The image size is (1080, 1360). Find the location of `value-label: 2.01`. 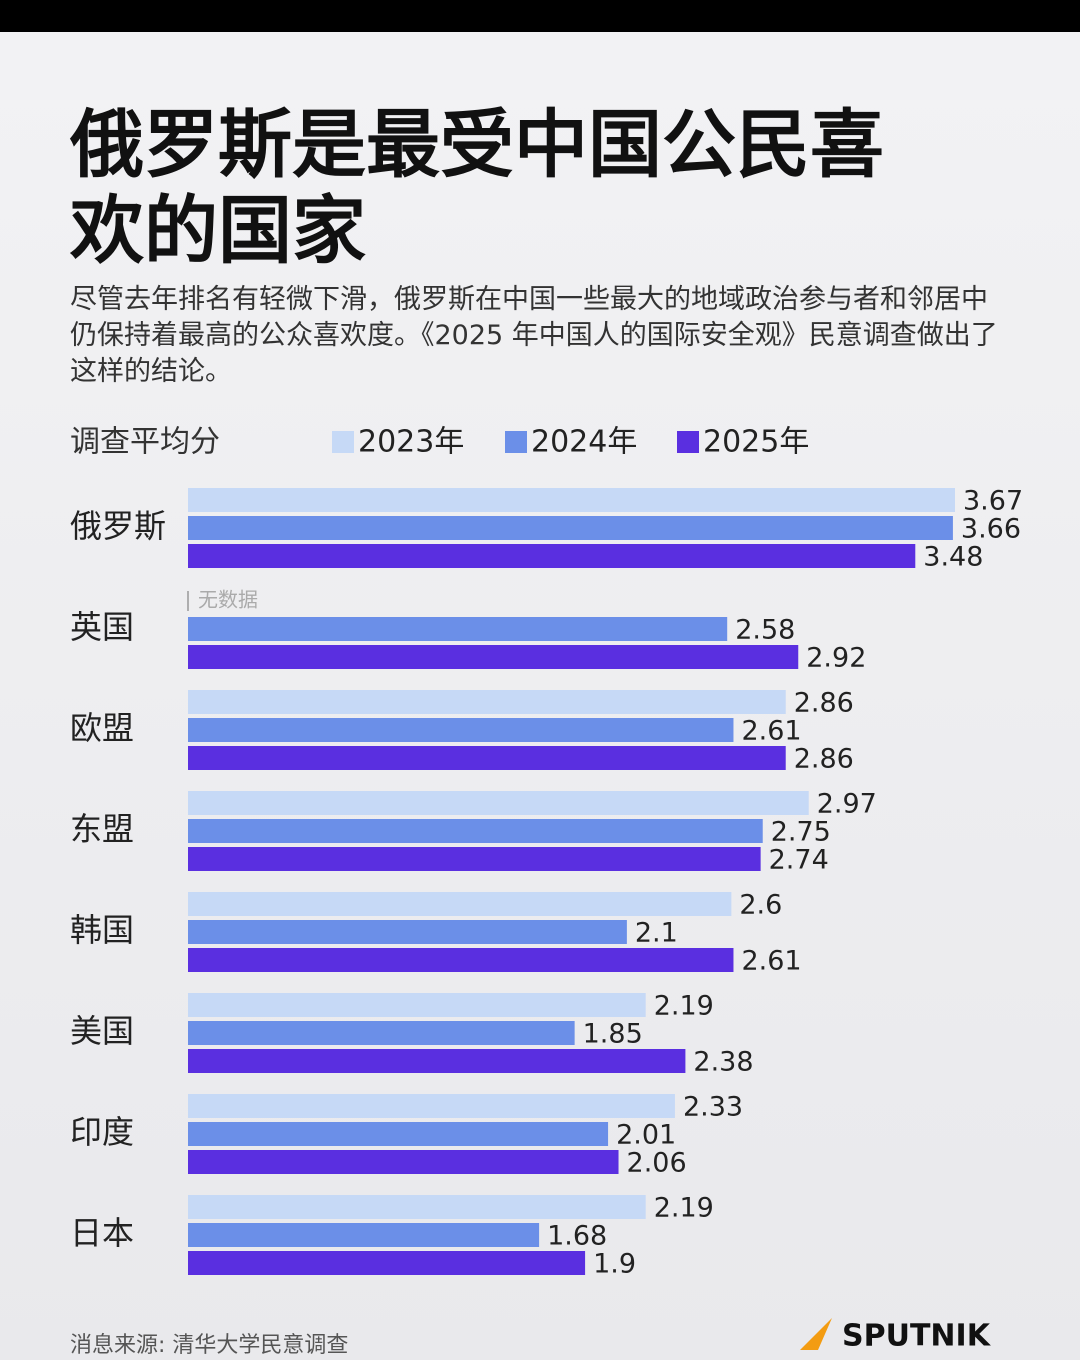

value-label: 2.01 is located at coordinates (646, 1135).